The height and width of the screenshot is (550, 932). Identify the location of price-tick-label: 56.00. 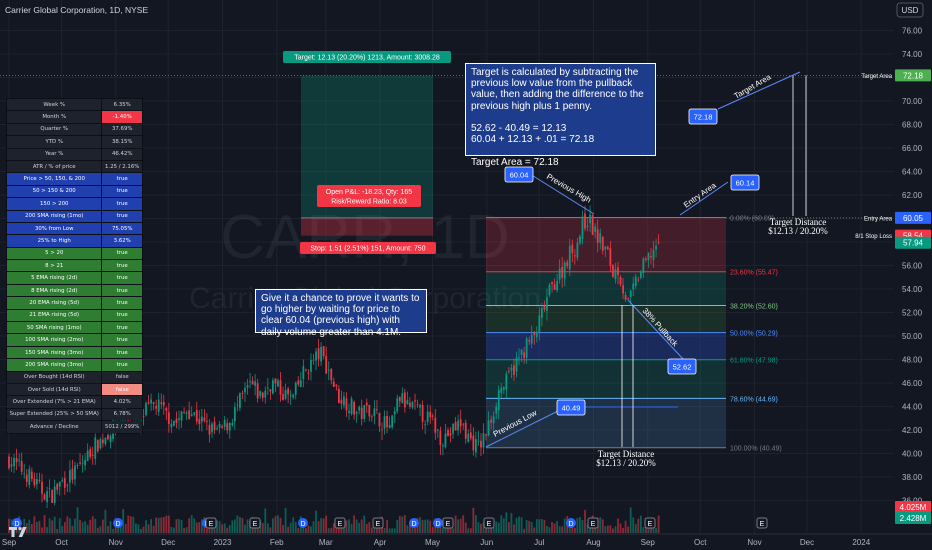
(912, 266).